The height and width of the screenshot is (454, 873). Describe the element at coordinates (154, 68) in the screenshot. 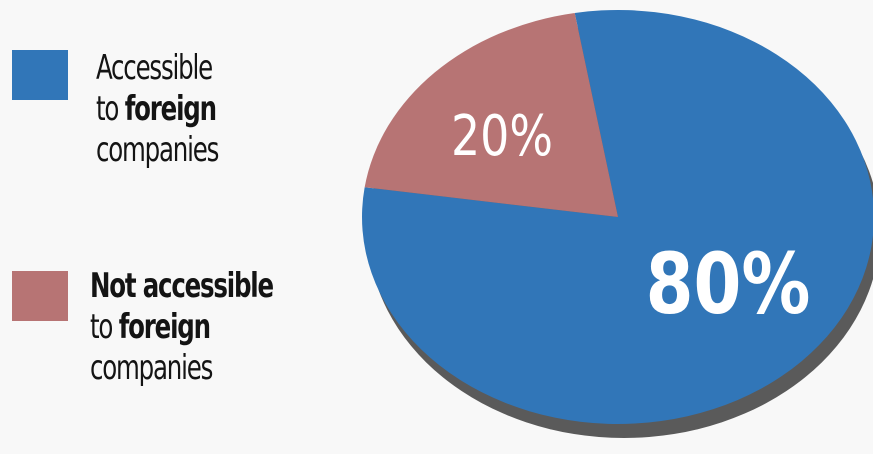

I see `legend-accessible-line1: Accessible` at that location.